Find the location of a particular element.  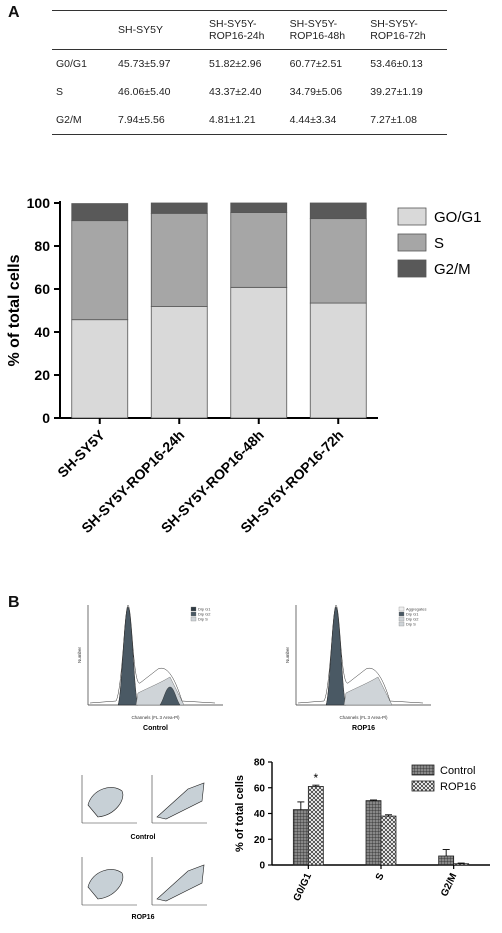

legend-label: ROP16 is located at coordinates (458, 787).